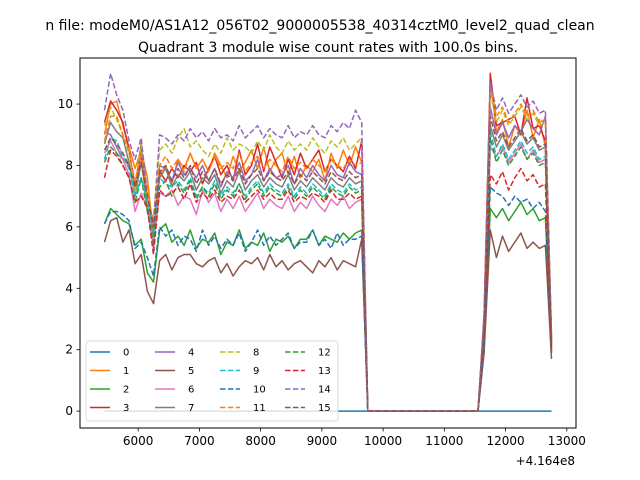 This screenshot has width=640, height=480. I want to click on legend-label: 8, so click(256, 353).